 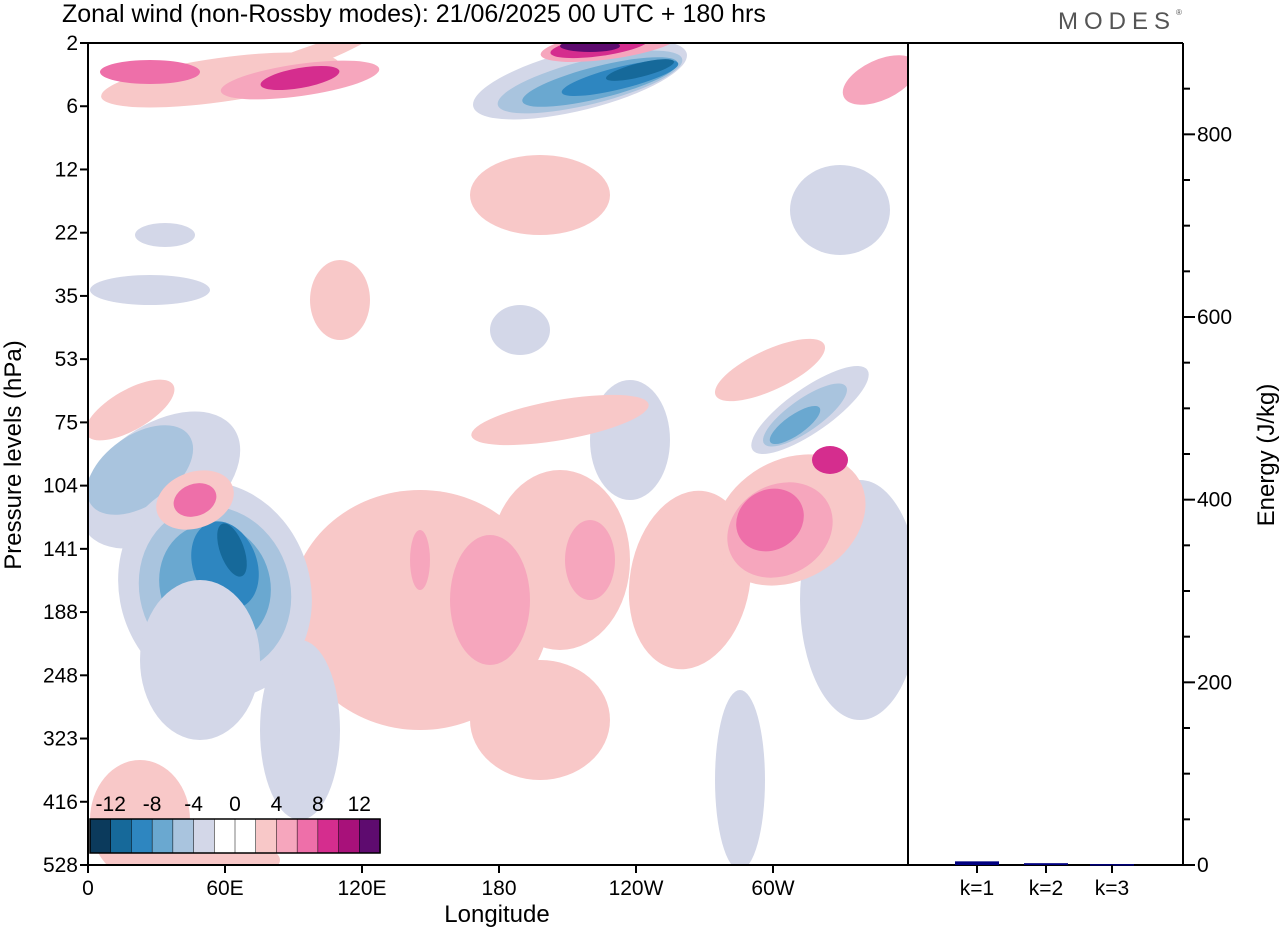 What do you see at coordinates (1112, 888) in the screenshot?
I see `bar-category-label: k=3` at bounding box center [1112, 888].